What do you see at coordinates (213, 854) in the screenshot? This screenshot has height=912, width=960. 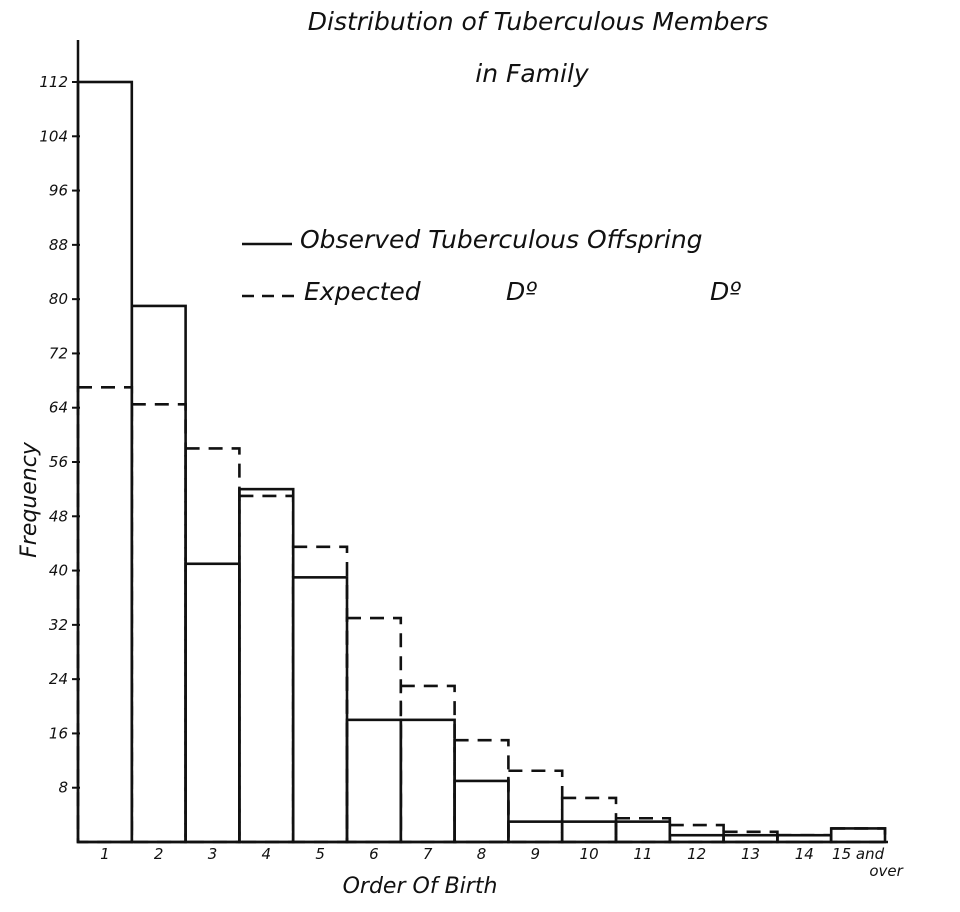 I see `x-tick-label: 3` at bounding box center [213, 854].